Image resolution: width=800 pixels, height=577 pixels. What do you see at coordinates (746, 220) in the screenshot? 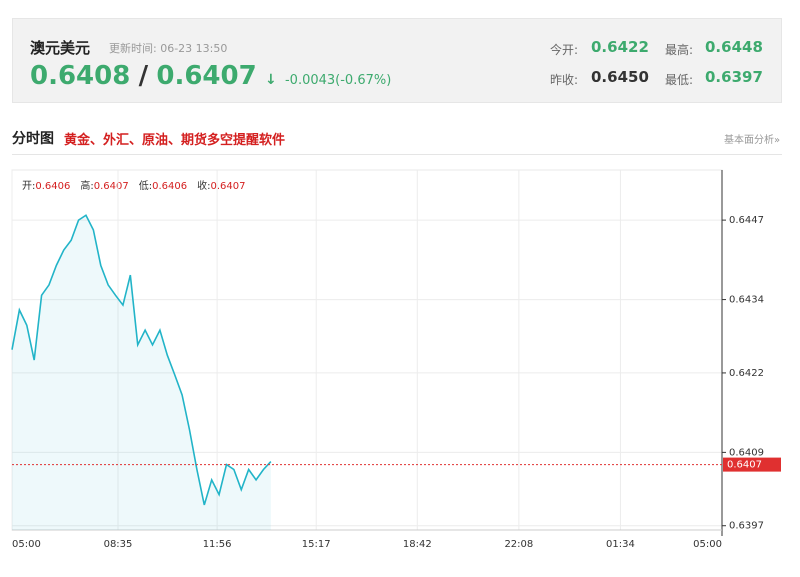
I see `y-tick-label: 0.6447` at bounding box center [746, 220].